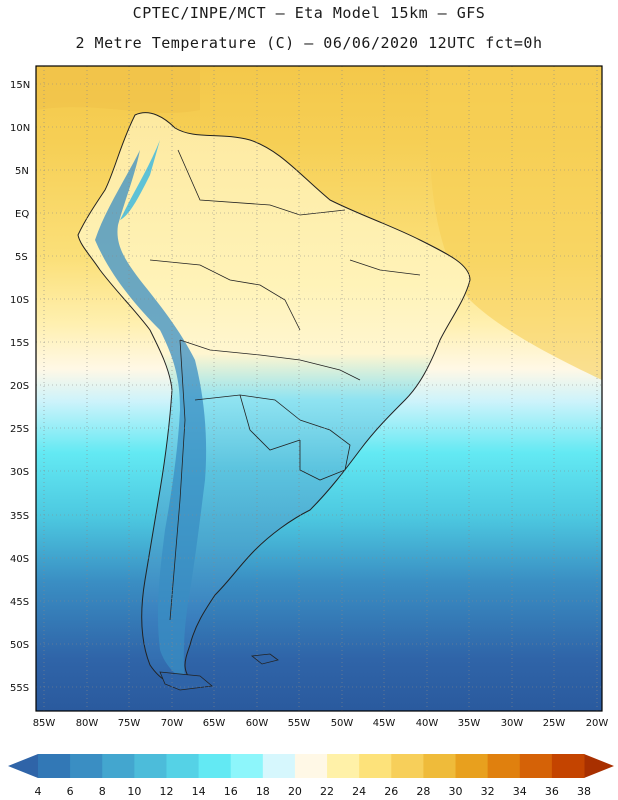 The width and height of the screenshot is (618, 800). I want to click on lat-label: 35S, so click(19, 516).